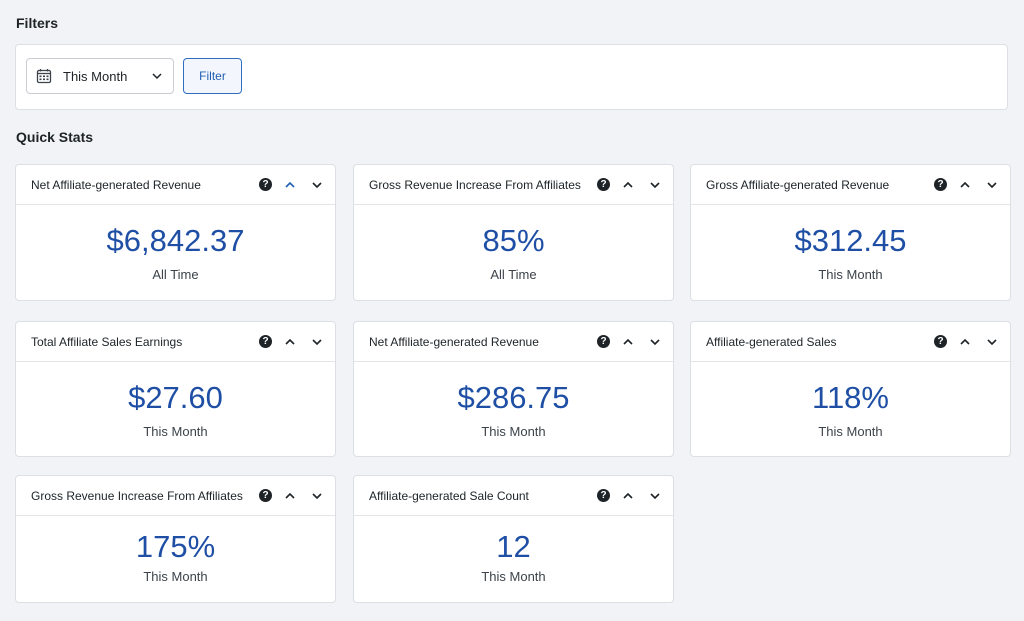 This screenshot has width=1024, height=621. Describe the element at coordinates (771, 341) in the screenshot. I see `stat-card-title: Affiliate-generated Sales` at that location.